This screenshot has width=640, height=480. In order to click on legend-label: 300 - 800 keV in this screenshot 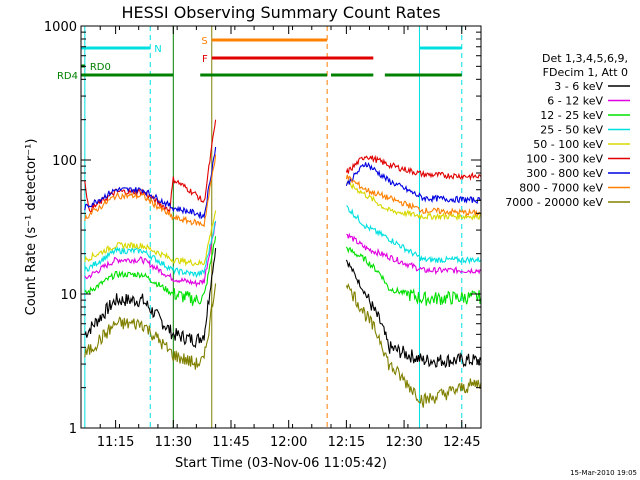, I will do `click(564, 173)`.